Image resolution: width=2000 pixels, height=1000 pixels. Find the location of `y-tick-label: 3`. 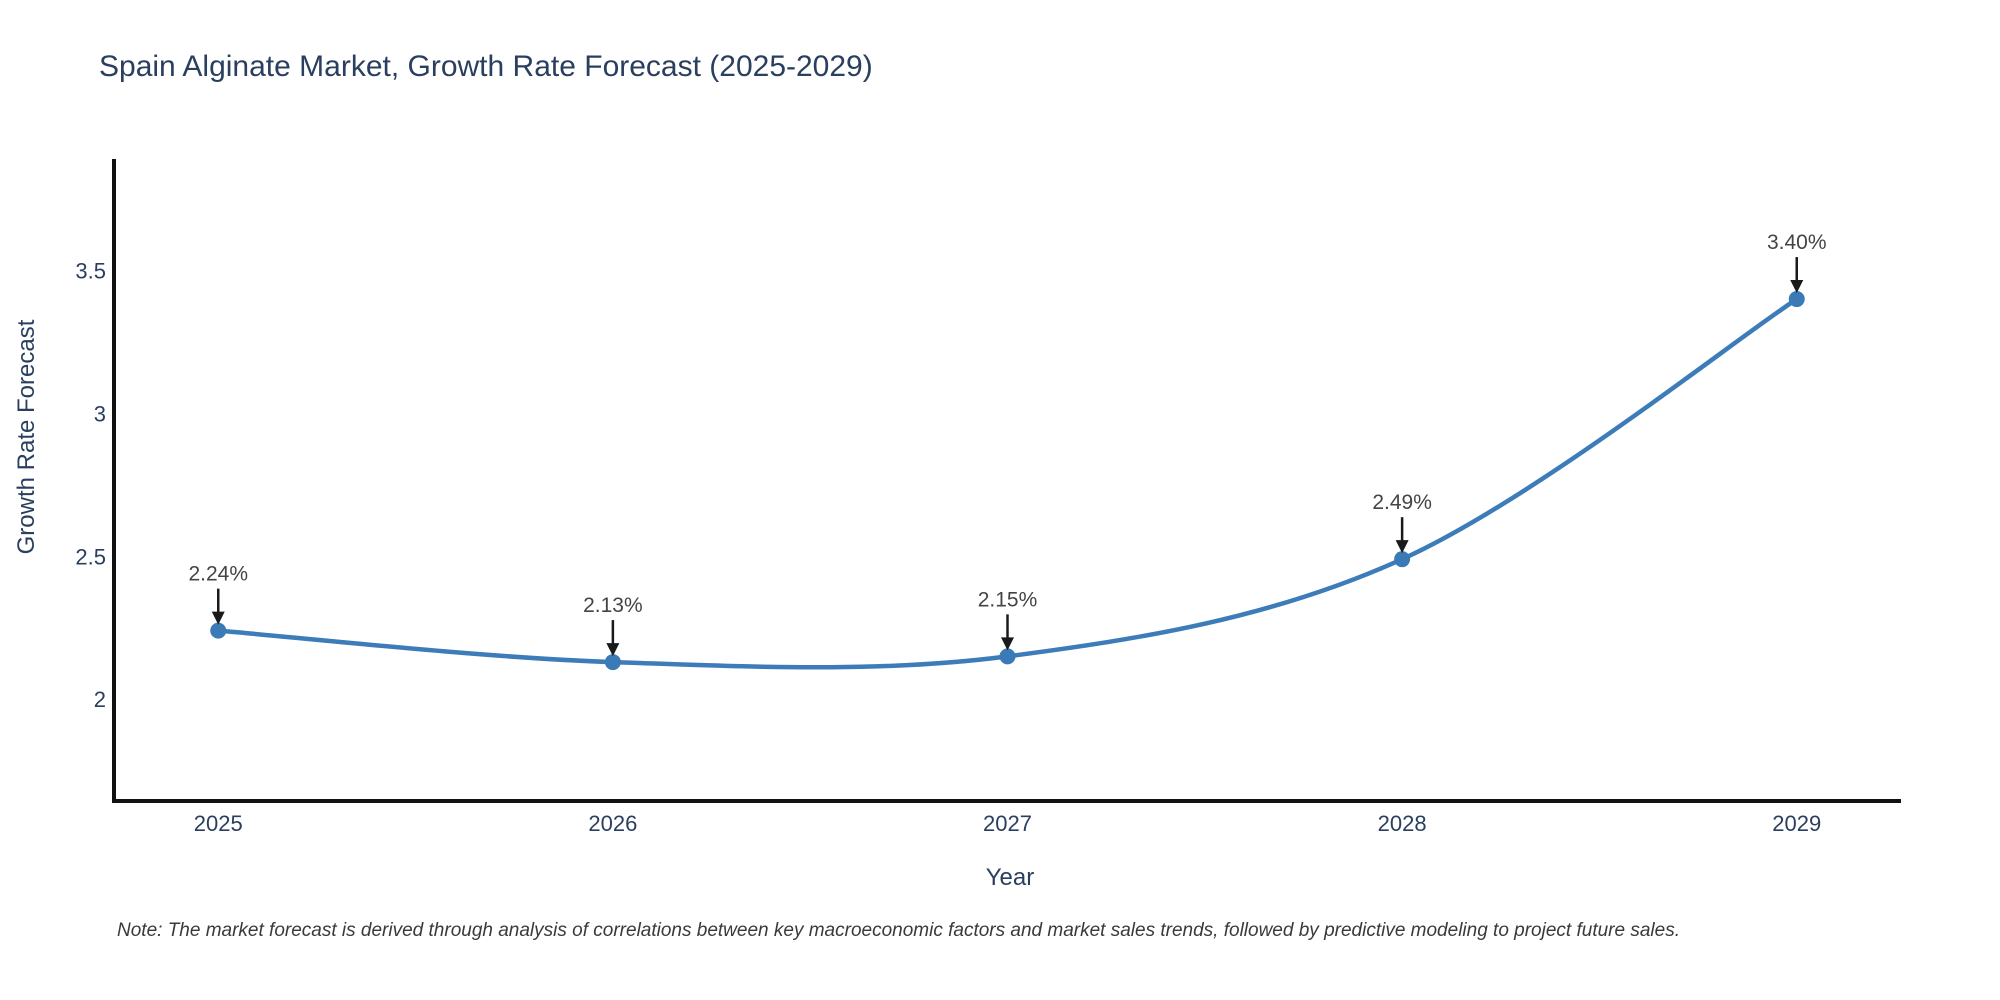

y-tick-label: 3 is located at coordinates (100, 413).